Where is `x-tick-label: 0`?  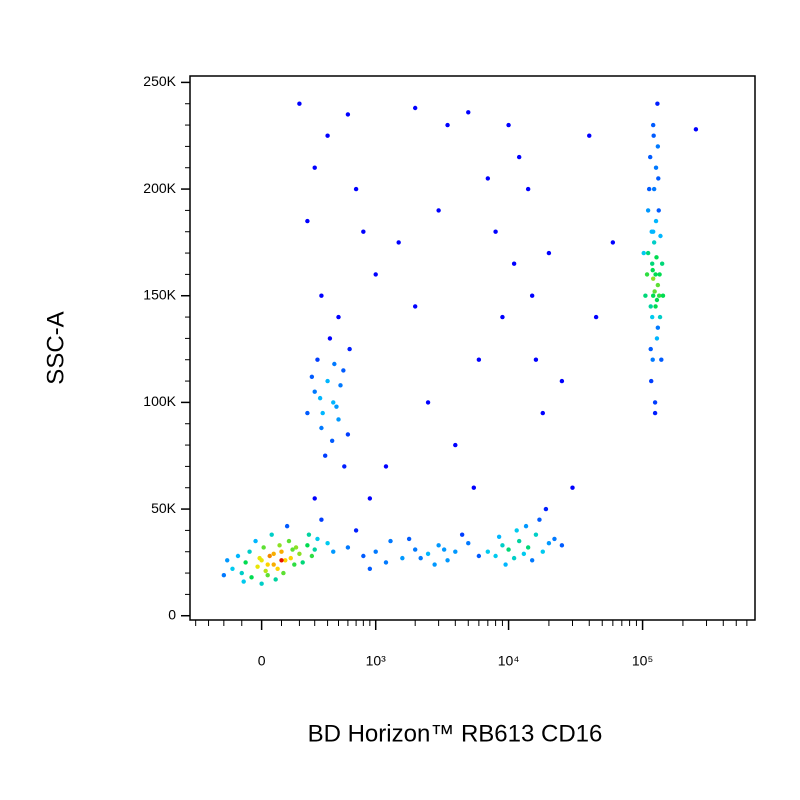
x-tick-label: 0 is located at coordinates (262, 661).